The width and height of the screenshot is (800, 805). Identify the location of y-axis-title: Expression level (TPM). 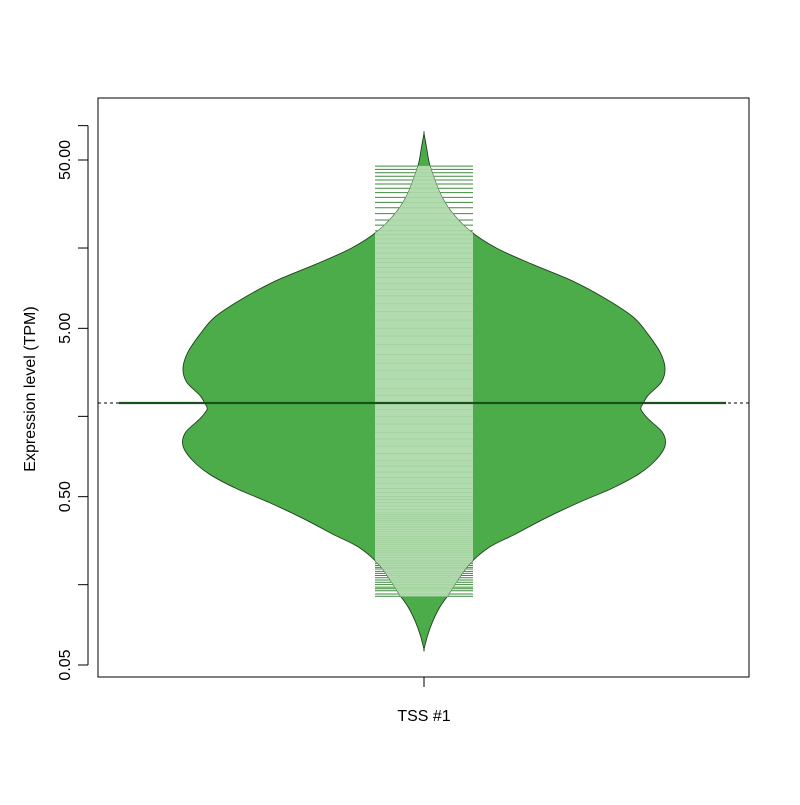
(30, 388).